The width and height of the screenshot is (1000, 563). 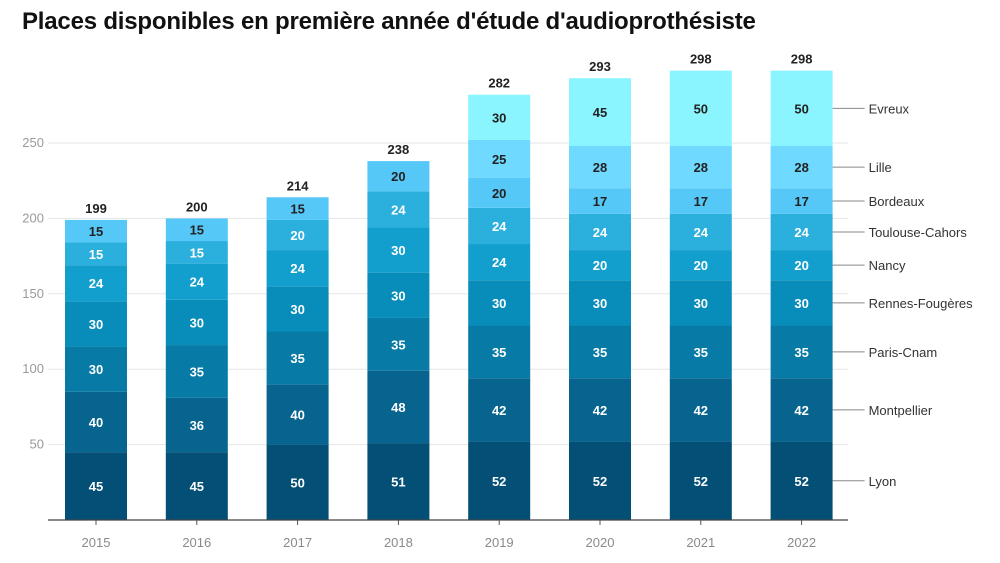 What do you see at coordinates (33, 142) in the screenshot?
I see `y-tick-label: 250` at bounding box center [33, 142].